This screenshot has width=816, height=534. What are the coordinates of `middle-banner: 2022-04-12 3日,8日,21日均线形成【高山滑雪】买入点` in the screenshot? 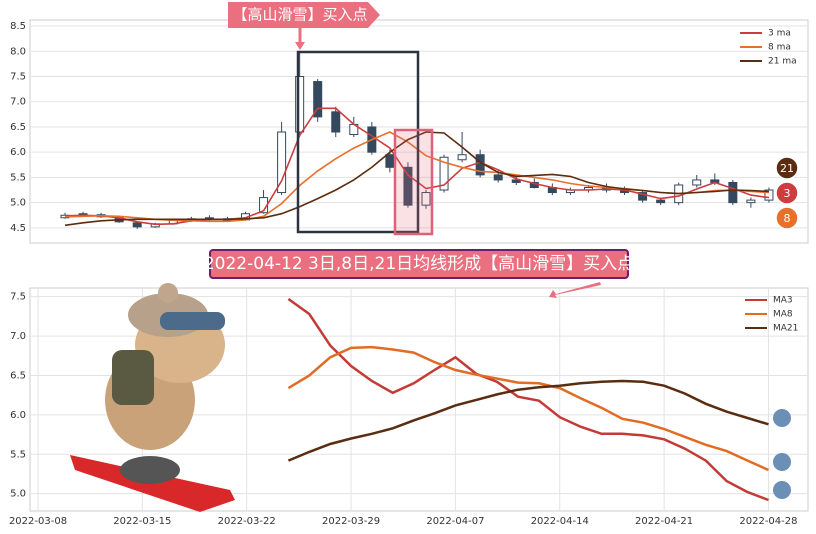 It's located at (419, 264).